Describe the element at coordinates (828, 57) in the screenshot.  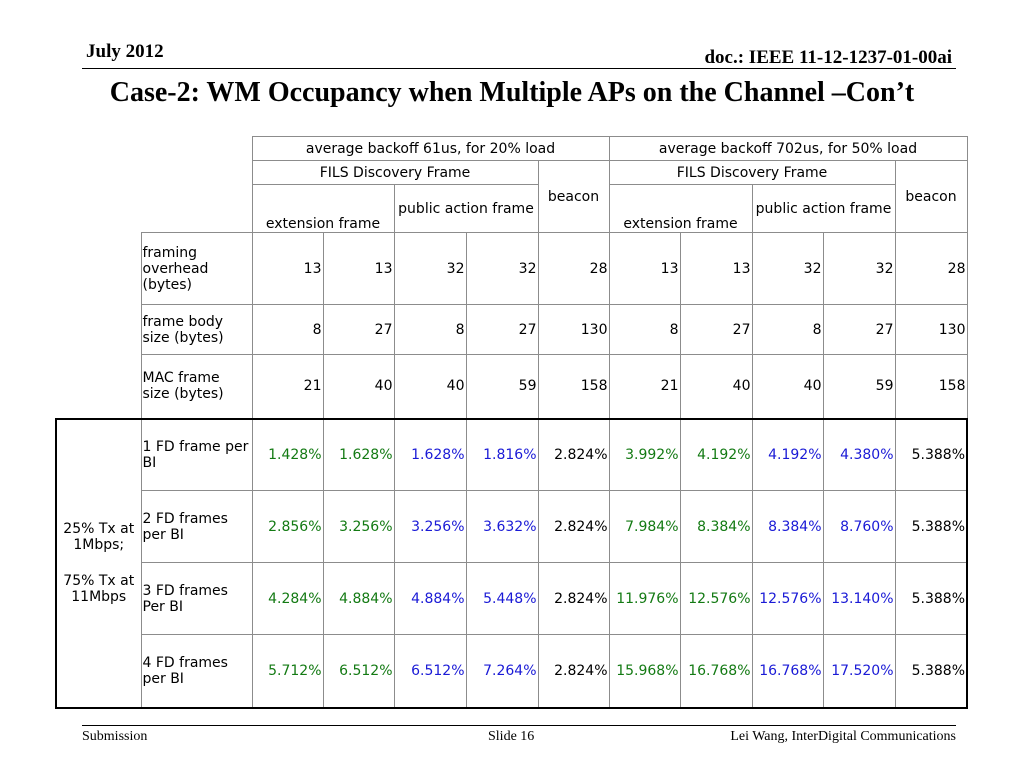
I see `document-id: doc.: IEEE 11-12-1237-01-00ai` at that location.